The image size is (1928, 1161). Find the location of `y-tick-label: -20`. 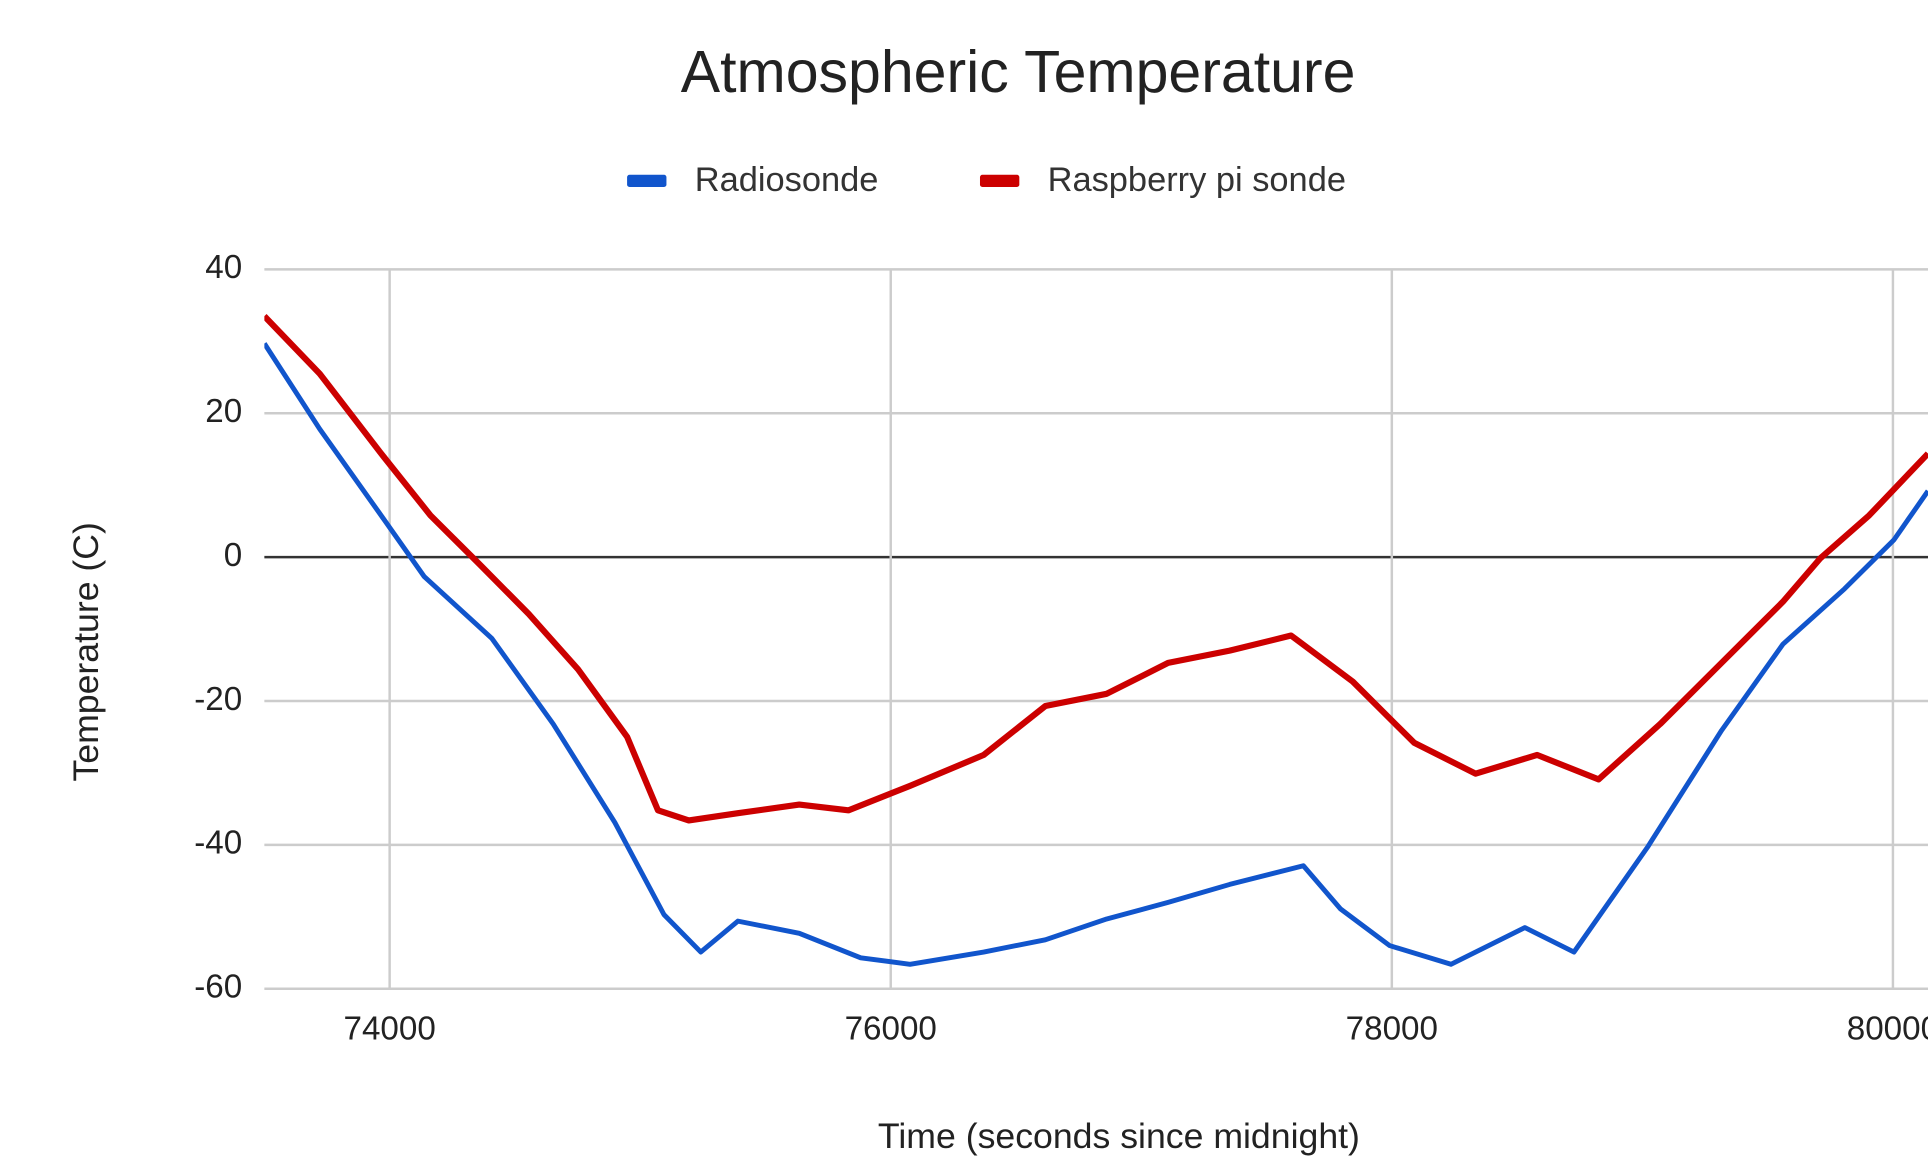

y-tick-label: -20 is located at coordinates (218, 699).